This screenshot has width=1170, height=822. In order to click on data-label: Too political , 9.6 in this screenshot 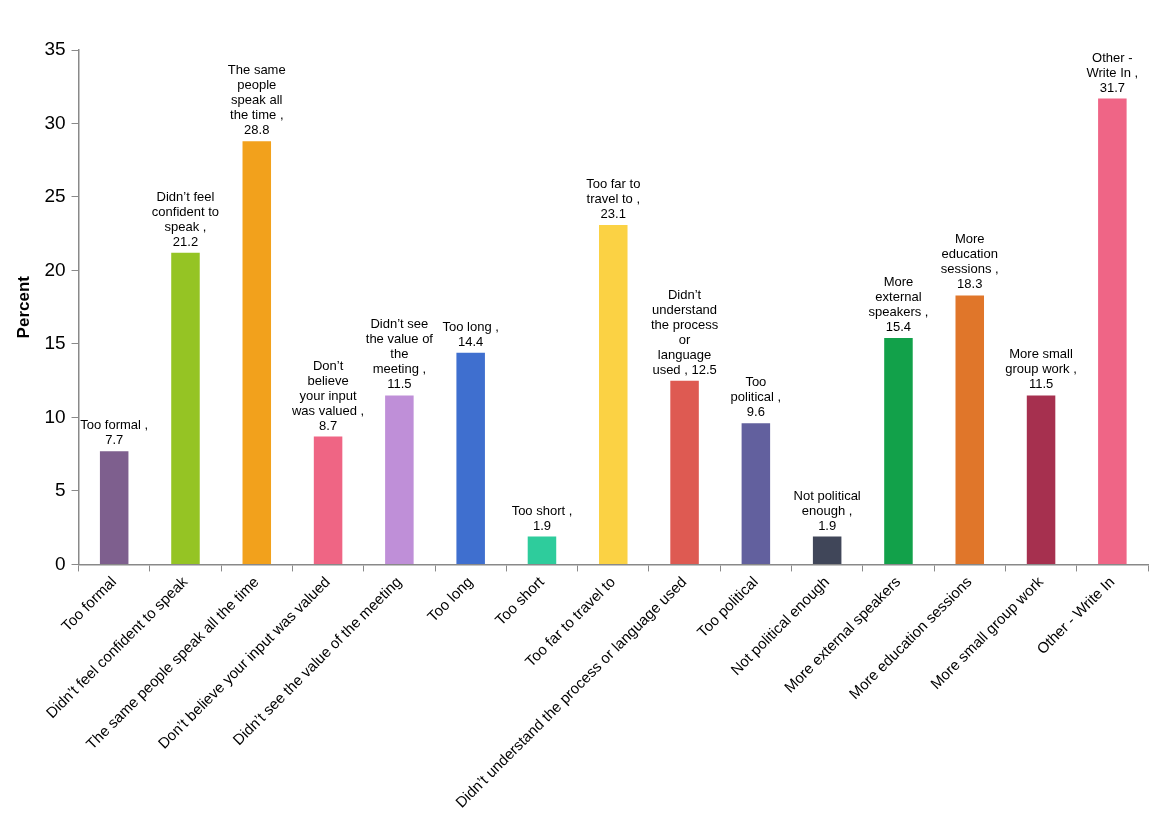, I will do `click(756, 397)`.